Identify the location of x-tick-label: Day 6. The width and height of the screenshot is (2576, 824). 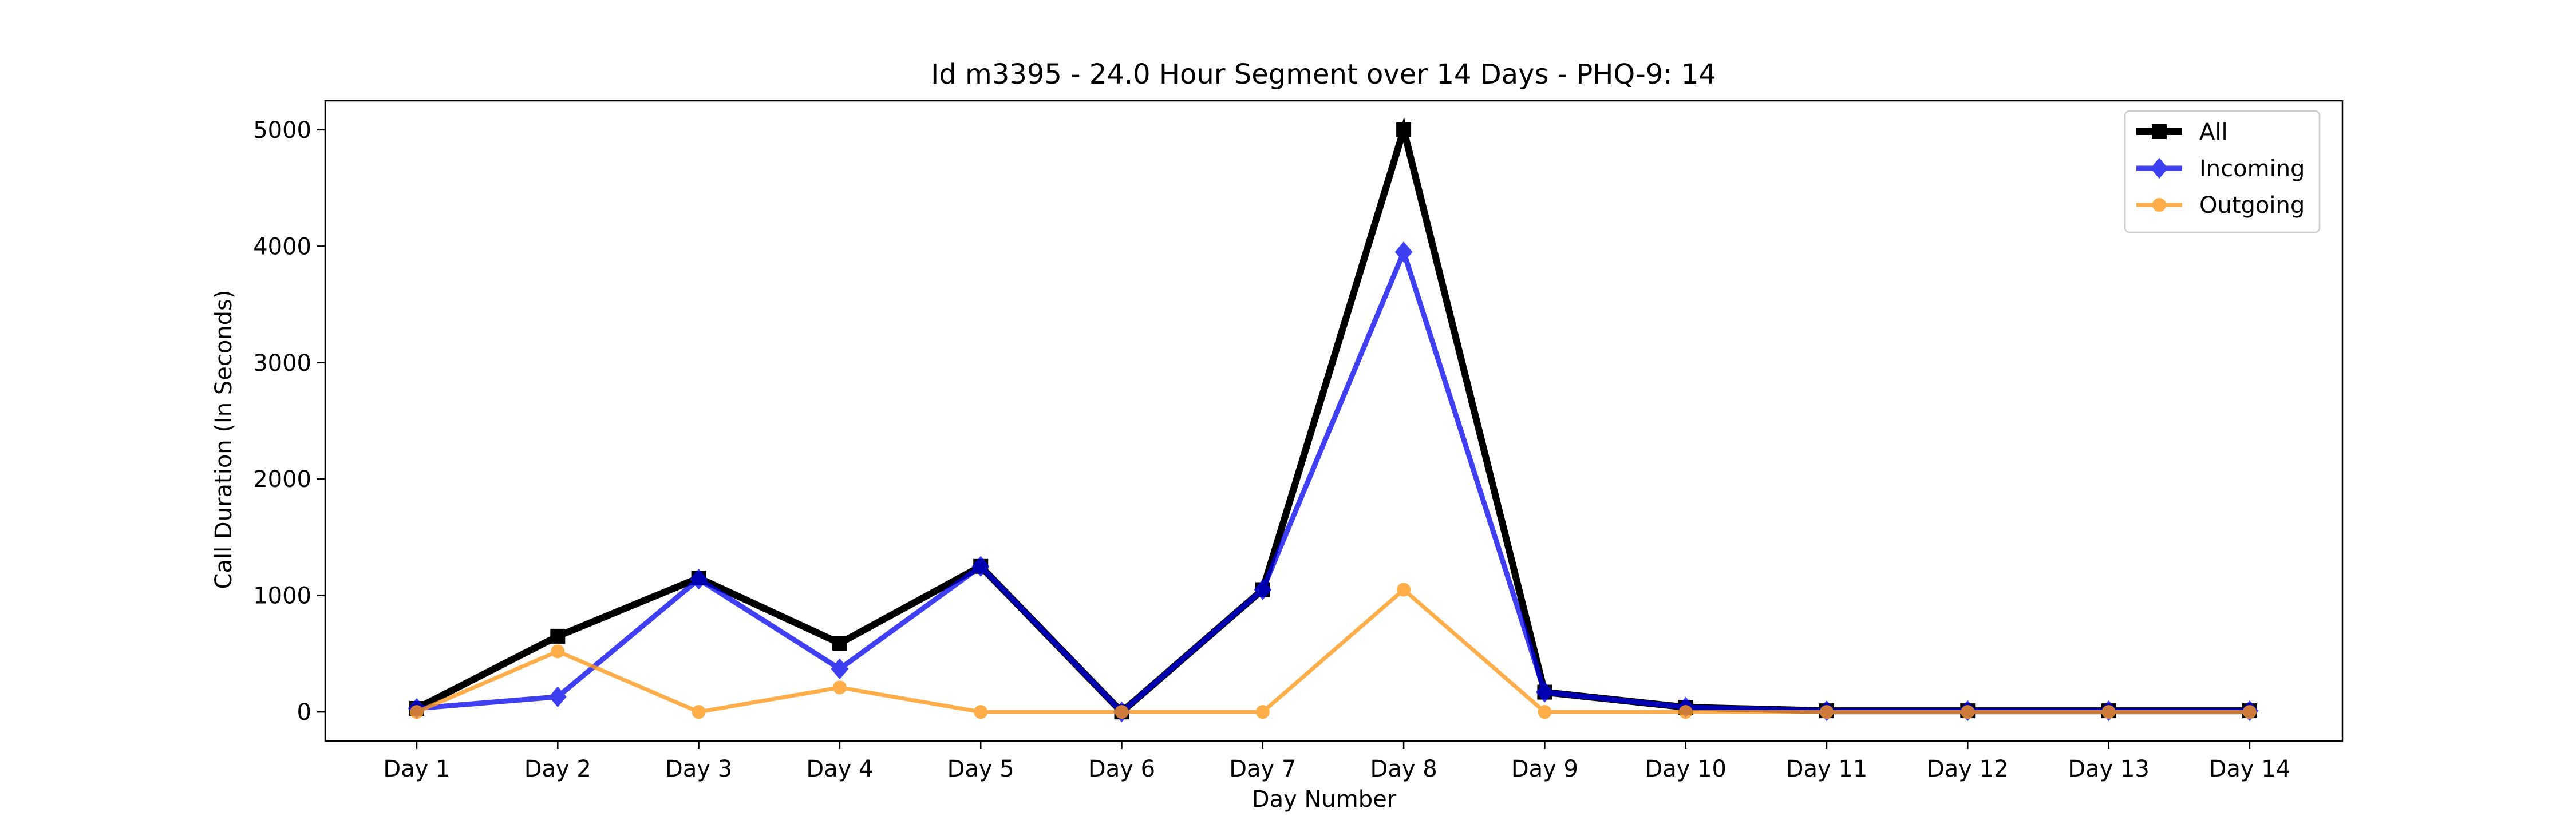
(1121, 769).